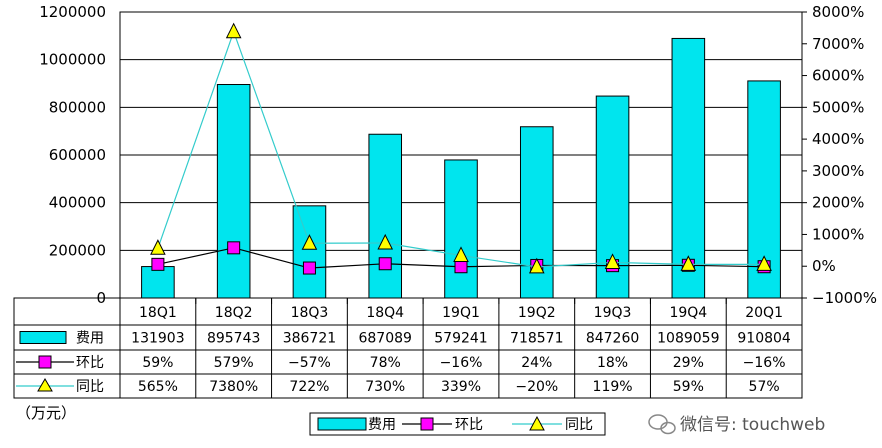  I want to click on right-tick-label: 7000%, so click(838, 44).